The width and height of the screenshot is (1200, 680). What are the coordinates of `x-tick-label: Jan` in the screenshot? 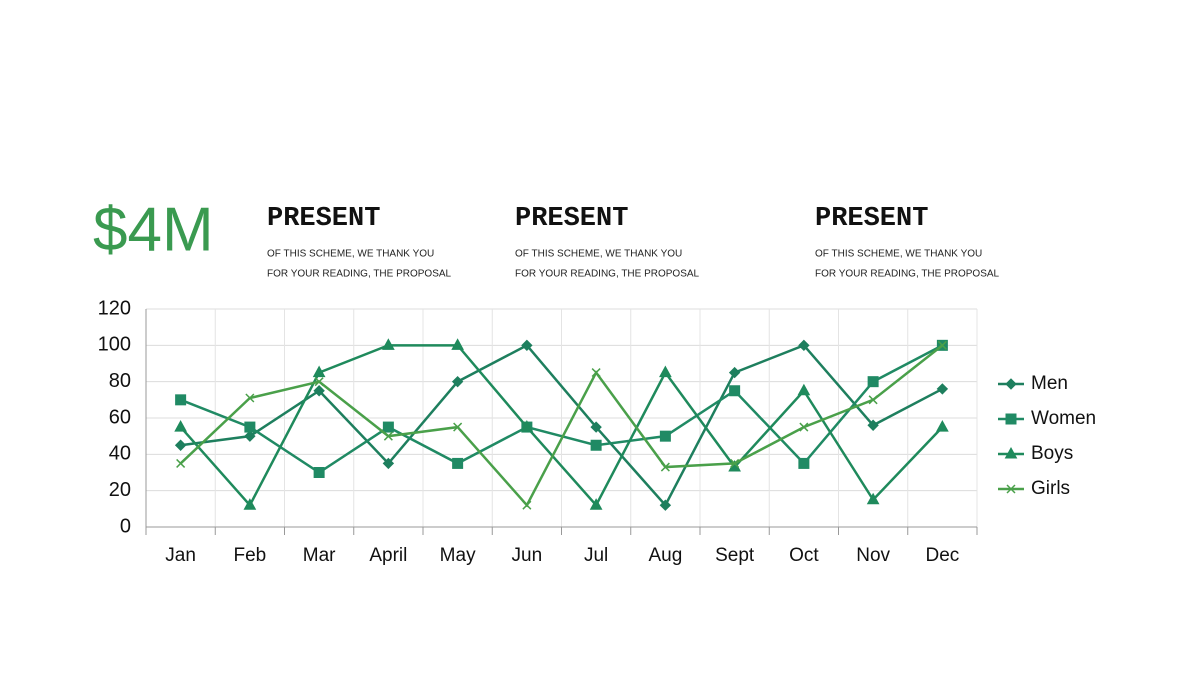 It's located at (180, 555).